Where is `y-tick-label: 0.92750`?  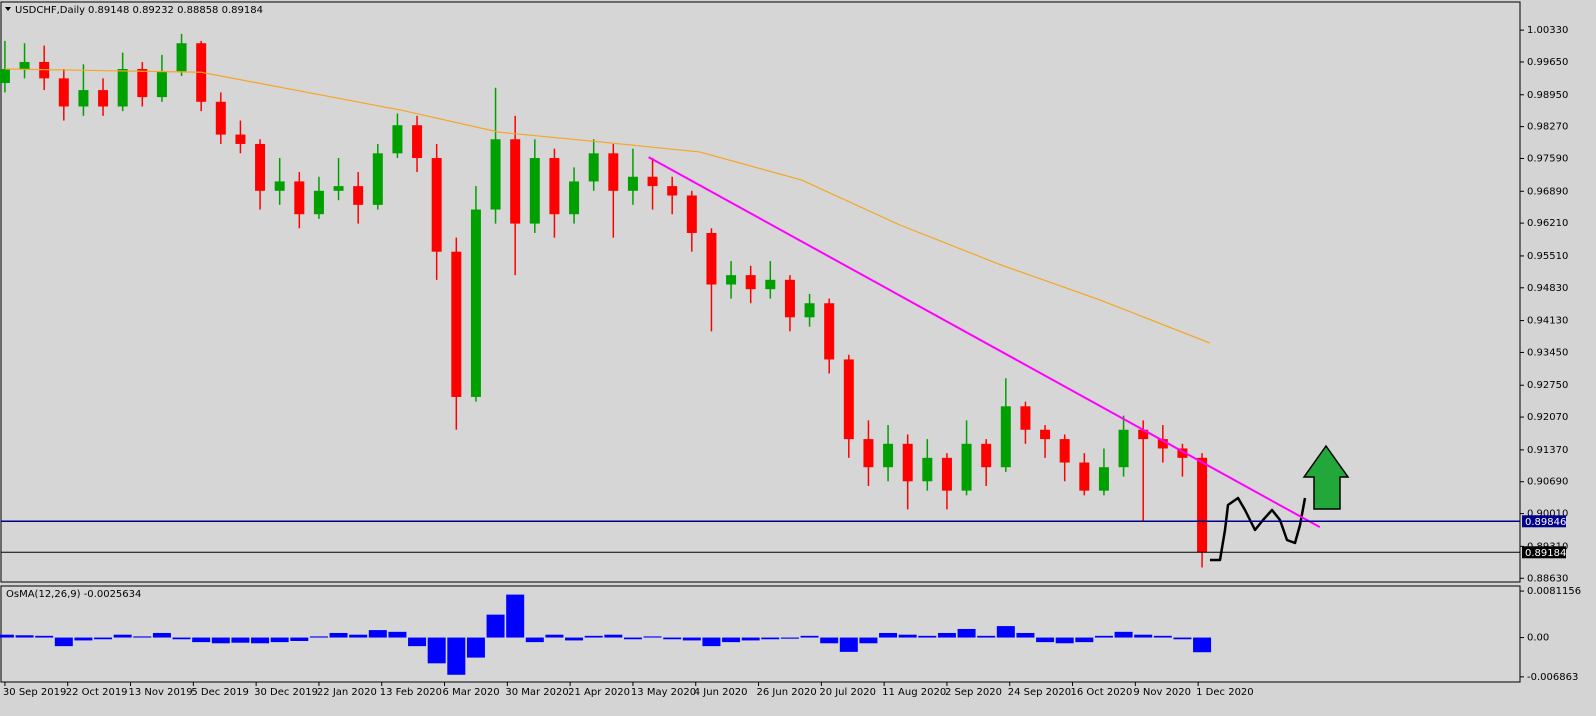
y-tick-label: 0.92750 is located at coordinates (1547, 385).